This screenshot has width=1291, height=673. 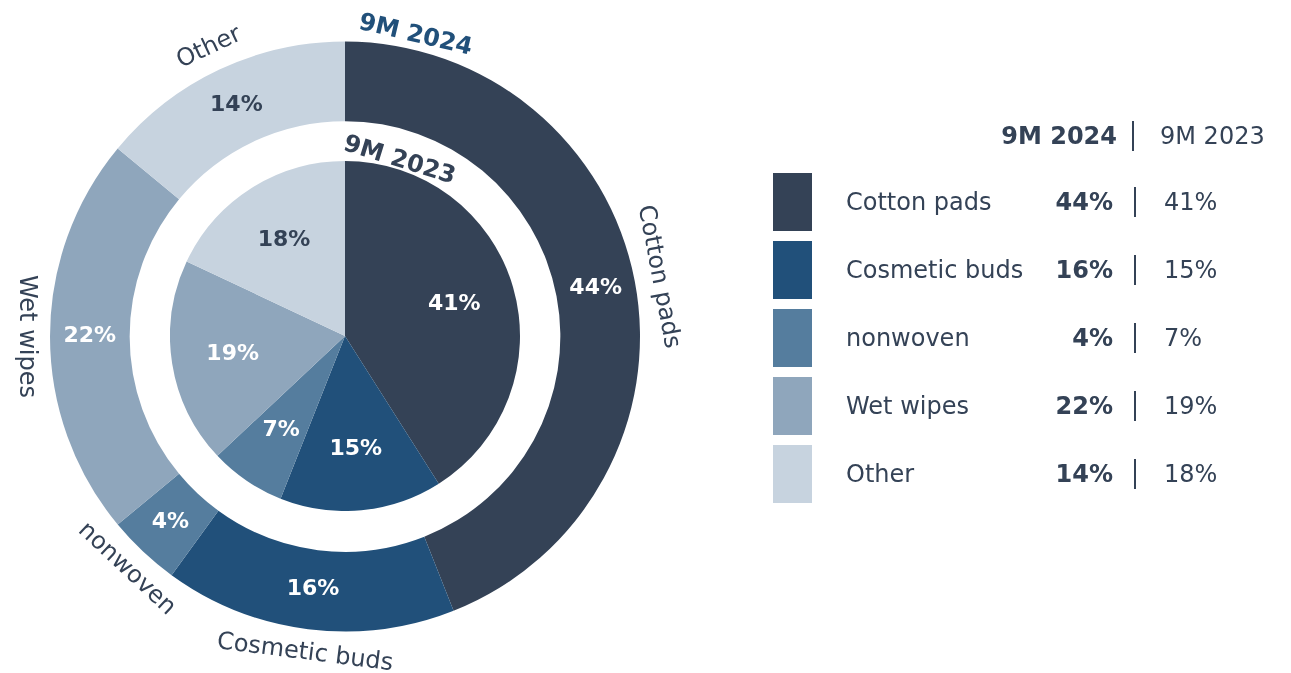 I want to click on text: 14%, so click(x=1084, y=474).